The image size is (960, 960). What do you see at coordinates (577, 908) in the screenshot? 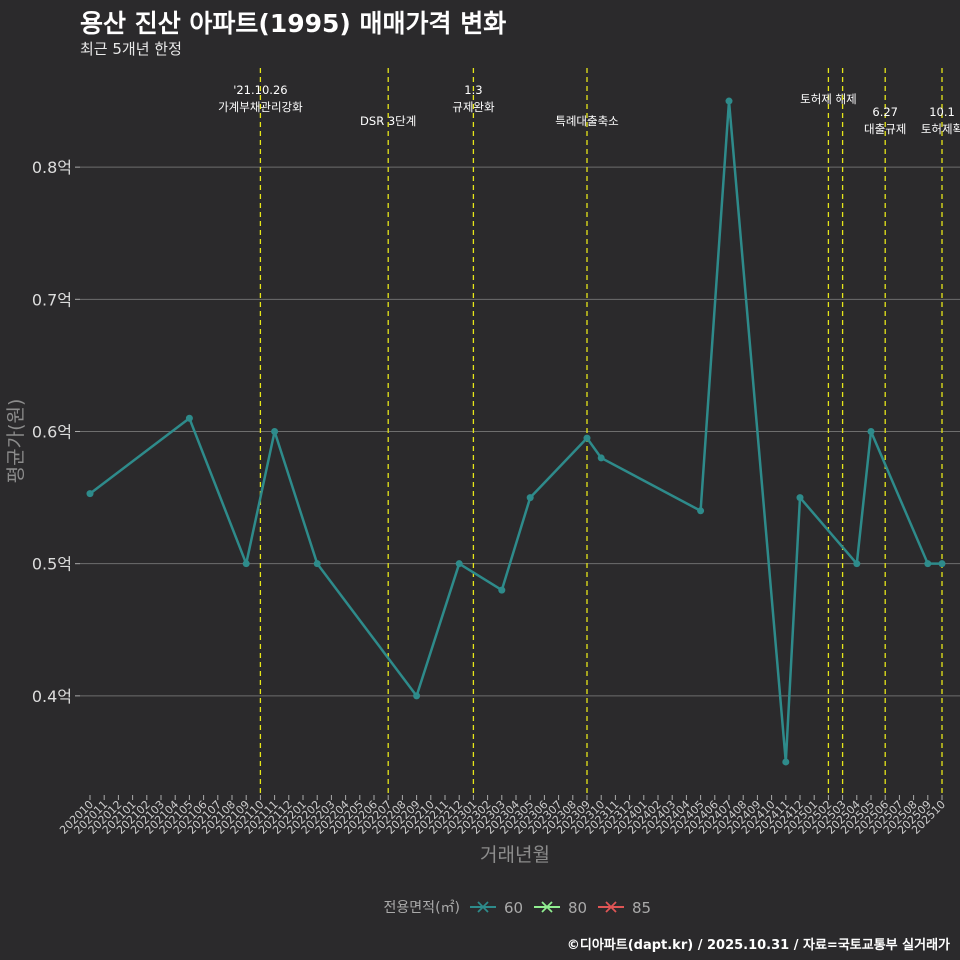
I see `legend-label: 80` at bounding box center [577, 908].